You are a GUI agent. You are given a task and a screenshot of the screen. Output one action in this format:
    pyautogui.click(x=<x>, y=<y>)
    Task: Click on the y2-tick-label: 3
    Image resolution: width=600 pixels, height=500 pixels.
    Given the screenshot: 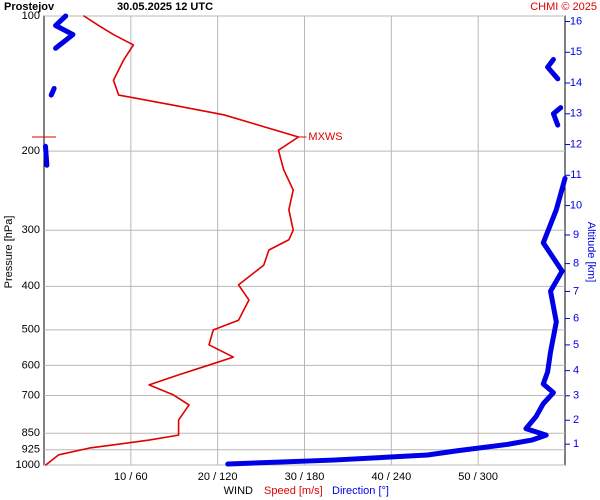 What is the action you would take?
    pyautogui.click(x=576, y=396)
    